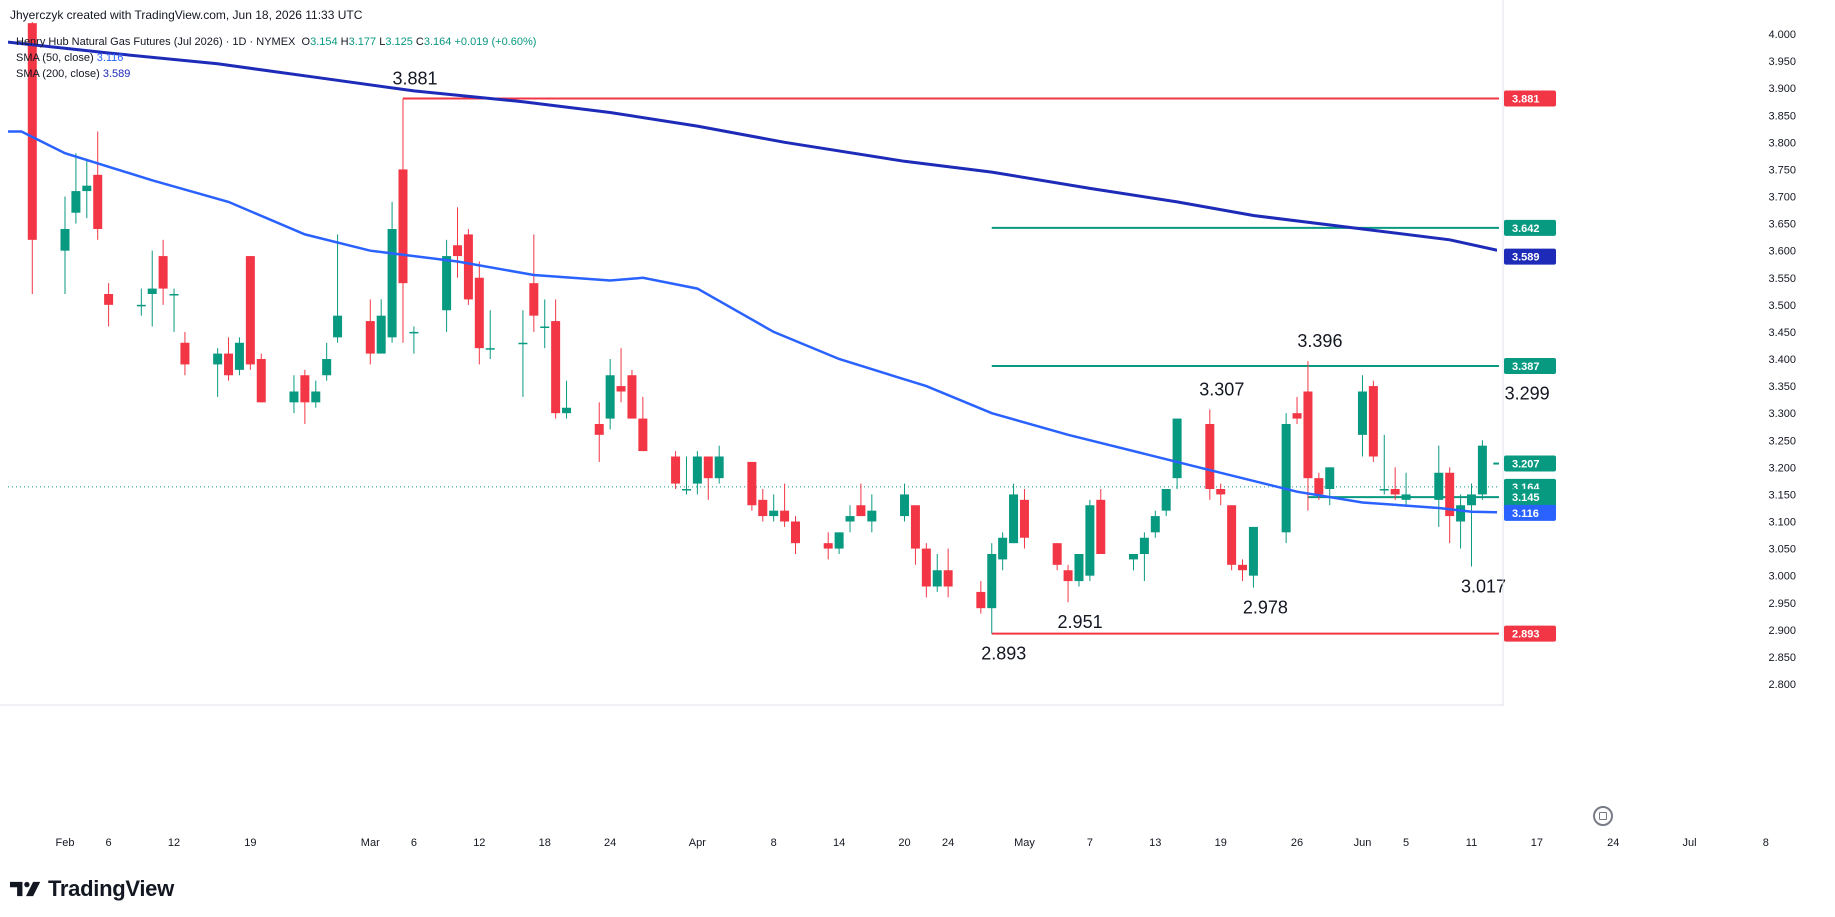 The height and width of the screenshot is (917, 1835). What do you see at coordinates (92, 889) in the screenshot?
I see `tradingview-brand: TradingView` at bounding box center [92, 889].